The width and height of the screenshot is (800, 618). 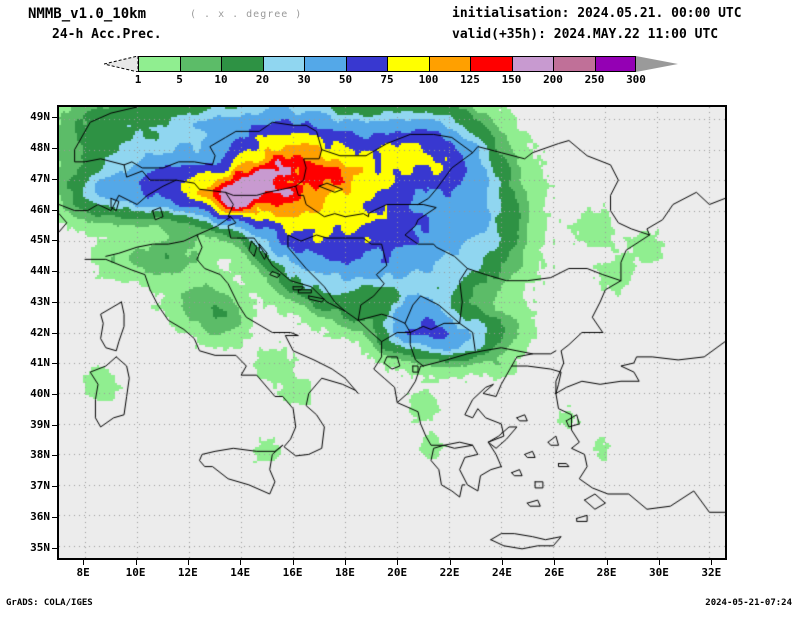 I want to click on y-axis-label-41N: 41N, so click(x=40, y=363).